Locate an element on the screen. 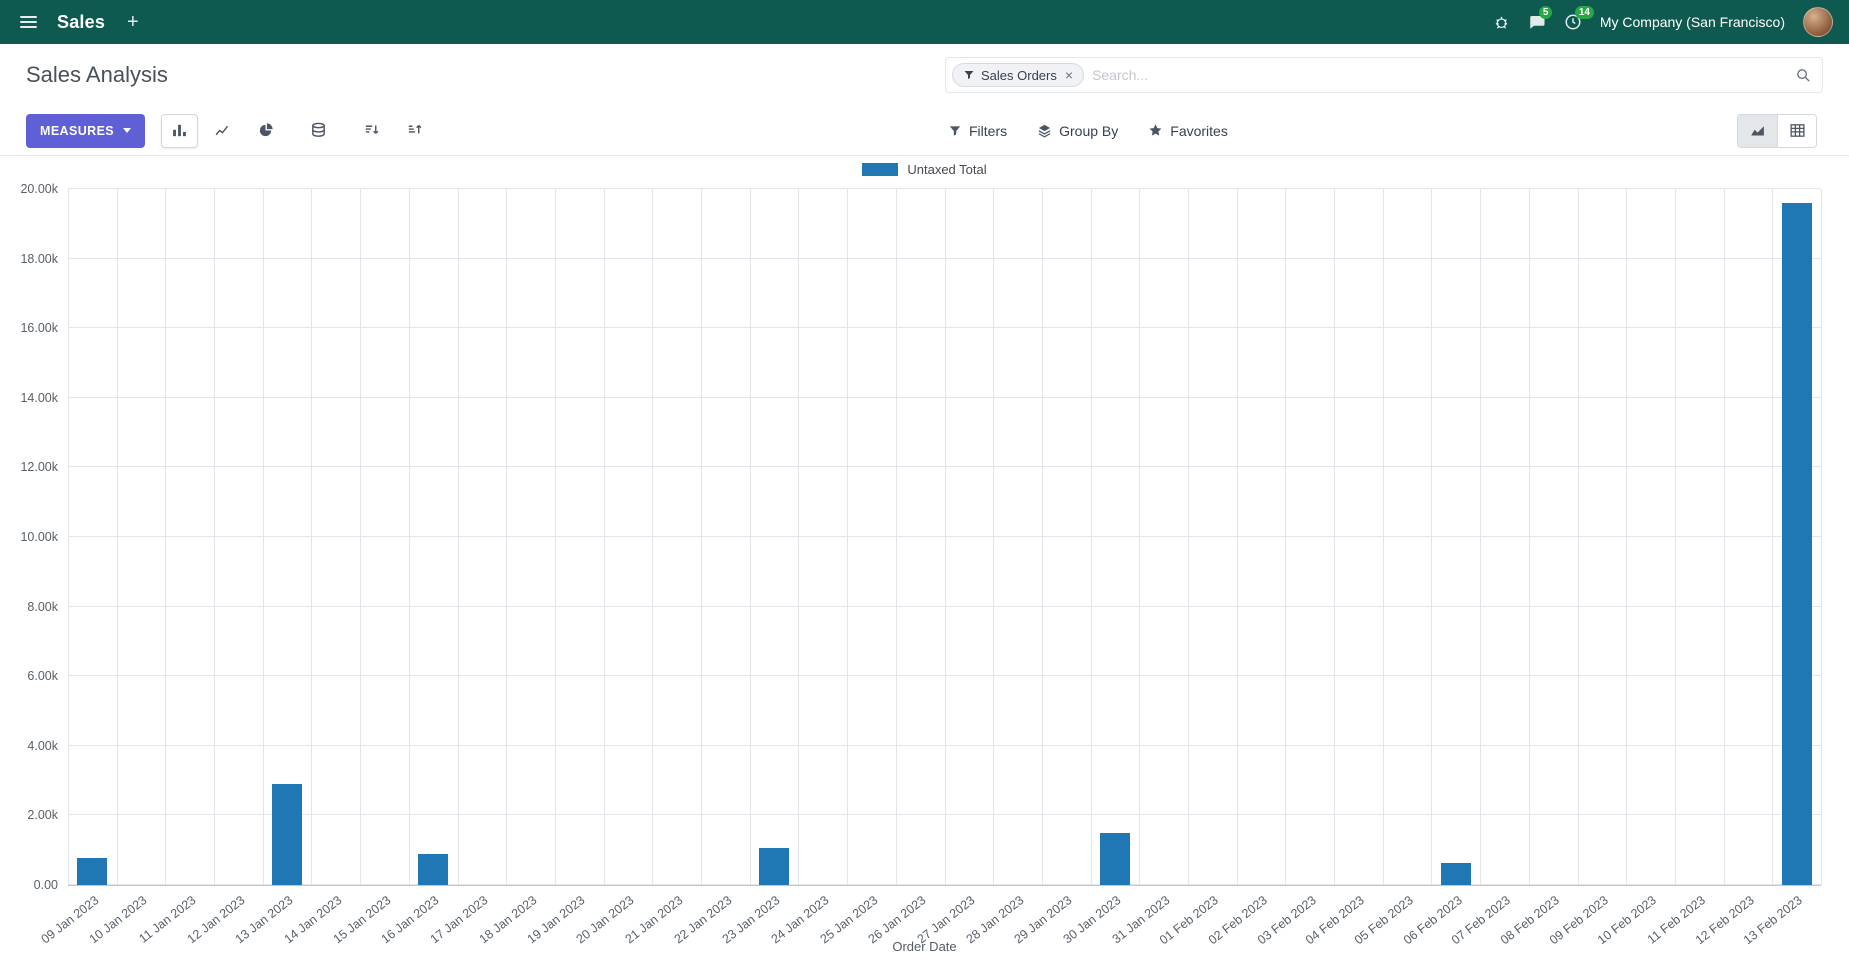 This screenshot has width=1849, height=958. sort-ascending-button is located at coordinates (414, 131).